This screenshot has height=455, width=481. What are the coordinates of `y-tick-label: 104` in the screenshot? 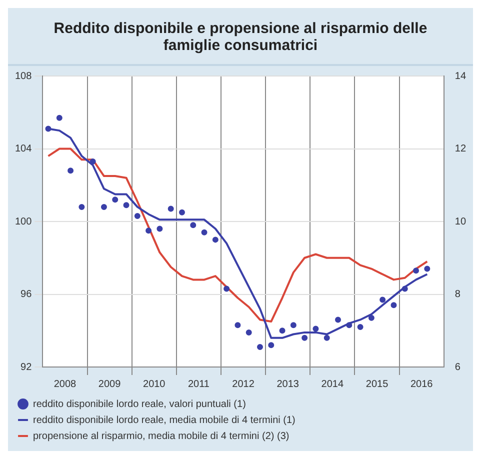 It's located at (23, 149).